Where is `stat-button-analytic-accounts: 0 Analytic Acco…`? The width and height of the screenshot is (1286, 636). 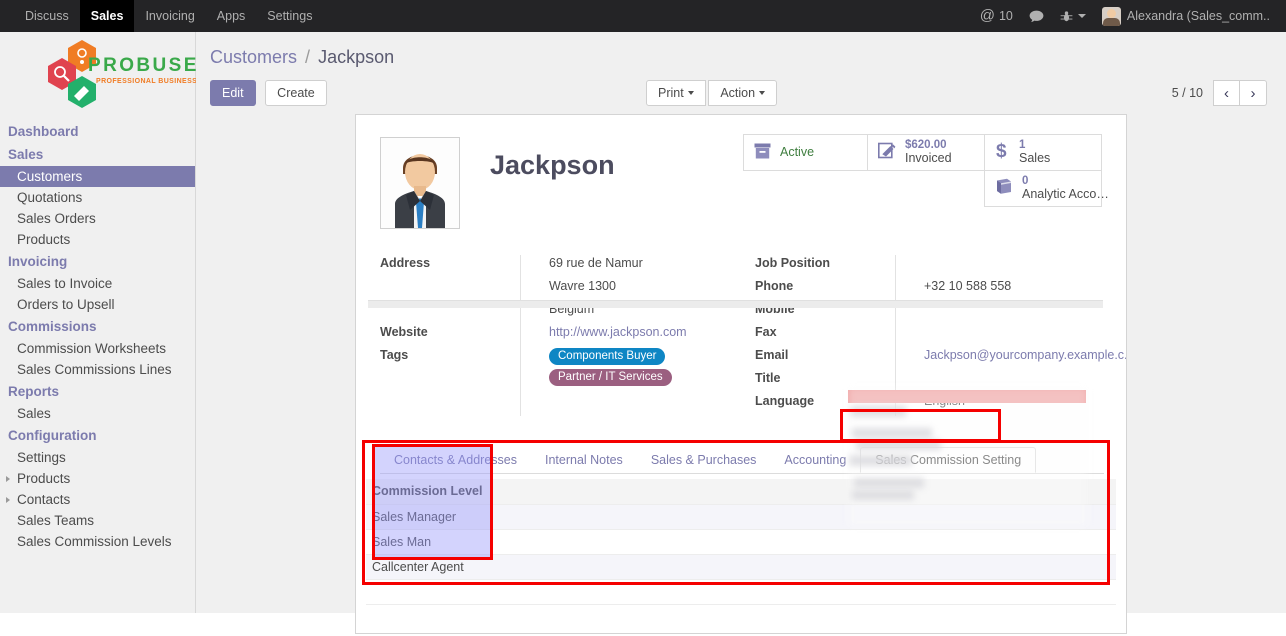
stat-button-analytic-accounts: 0 Analytic Acco… is located at coordinates (1046, 188).